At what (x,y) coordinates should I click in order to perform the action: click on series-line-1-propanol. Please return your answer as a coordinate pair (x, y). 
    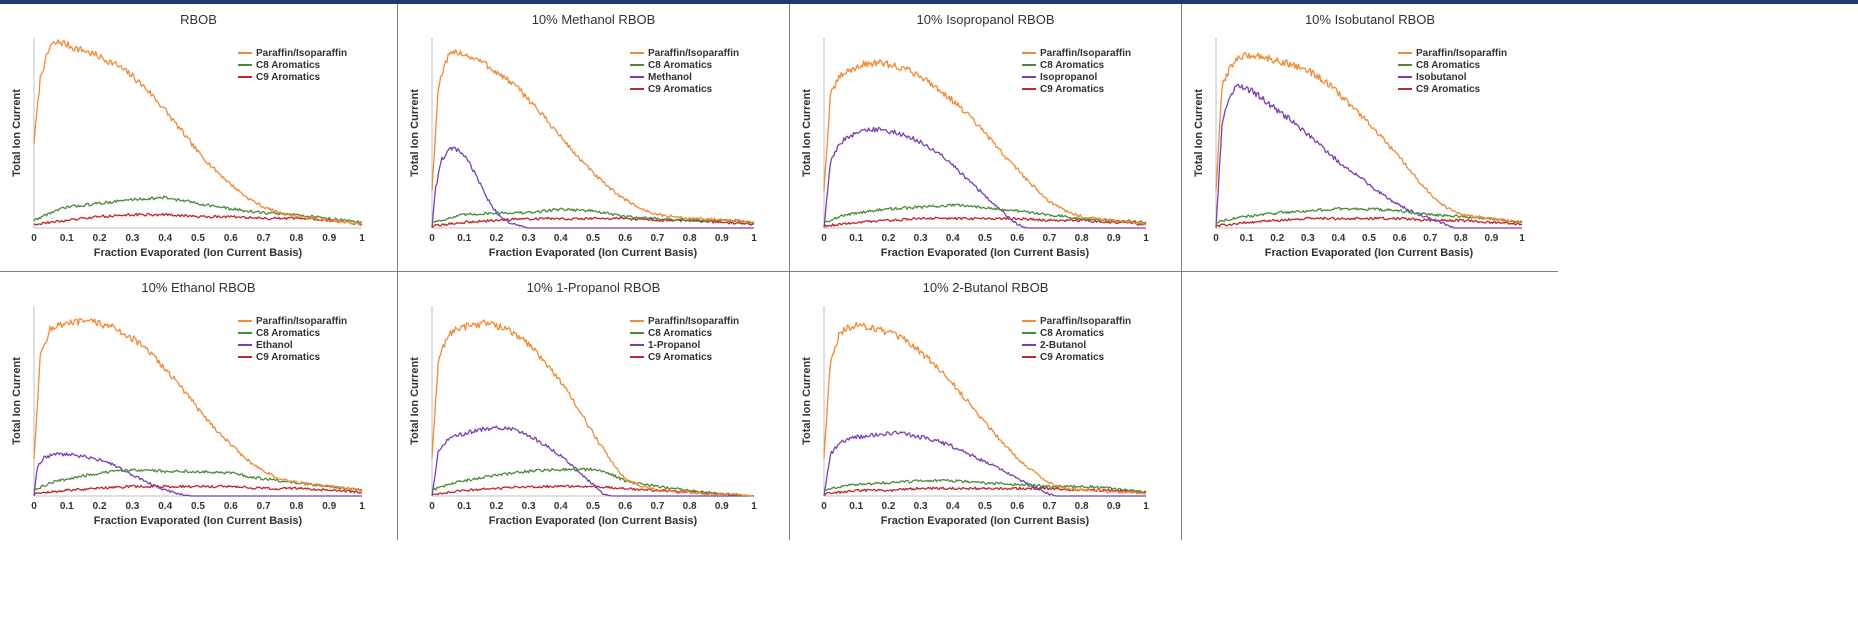
    Looking at the image, I should click on (592, 461).